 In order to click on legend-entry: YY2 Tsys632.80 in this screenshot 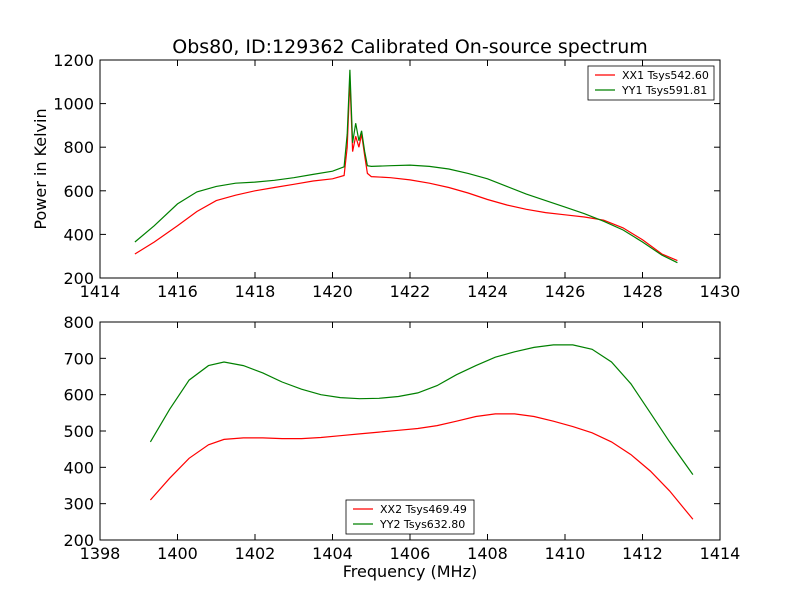, I will do `click(422, 524)`.